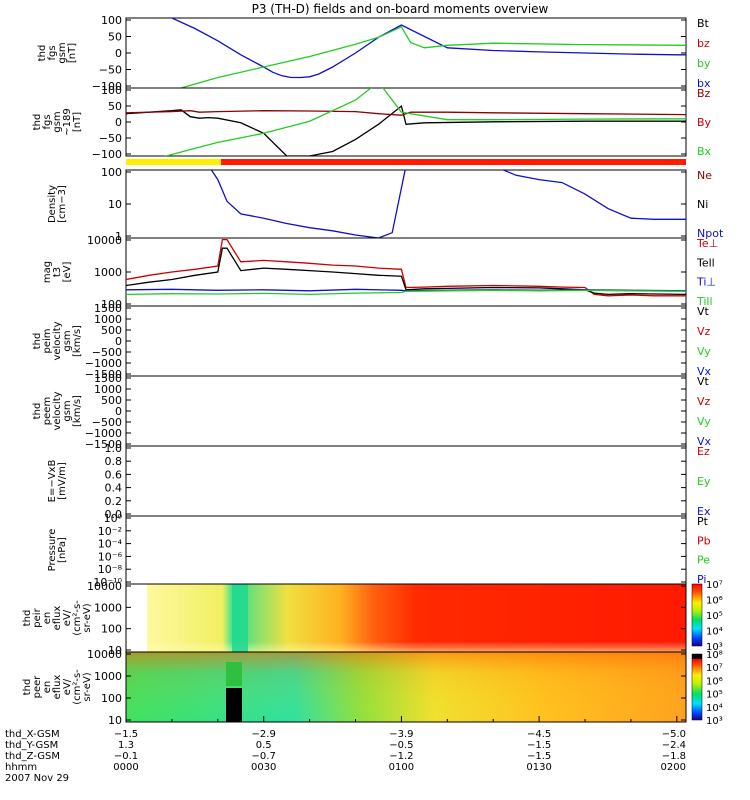 This screenshot has height=800, width=750. Describe the element at coordinates (21, 767) in the screenshot. I see `orbit-label-hhmm: hhmm` at that location.